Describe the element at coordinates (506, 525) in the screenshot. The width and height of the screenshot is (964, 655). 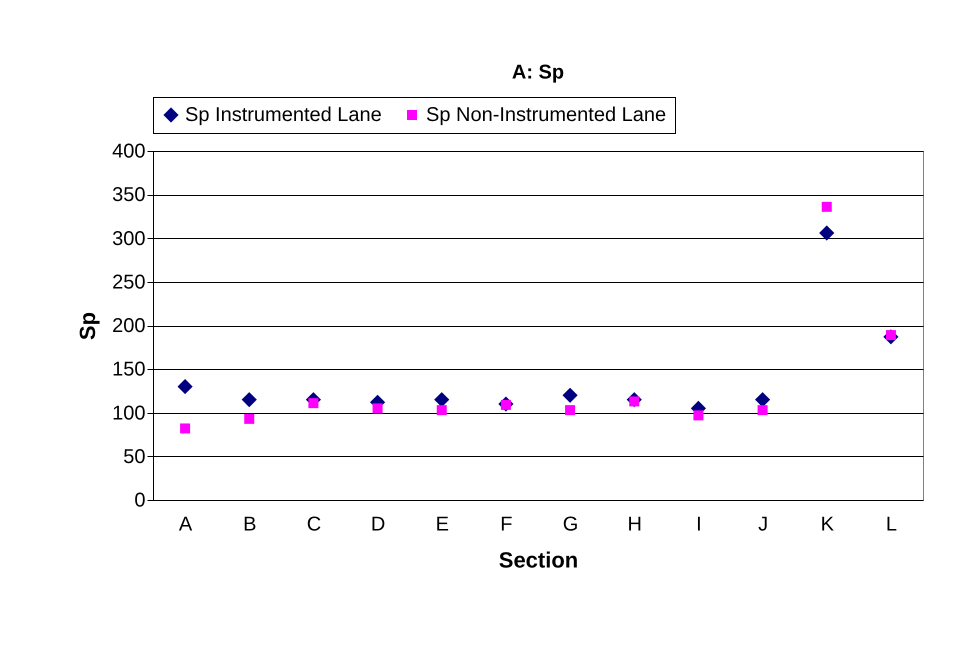
I see `x-tick-label: F` at that location.